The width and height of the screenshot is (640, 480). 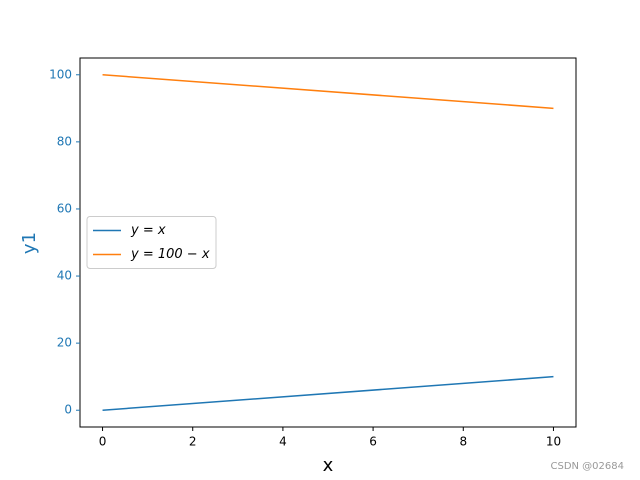 What do you see at coordinates (148, 230) in the screenshot?
I see `legend-label: y = x` at bounding box center [148, 230].